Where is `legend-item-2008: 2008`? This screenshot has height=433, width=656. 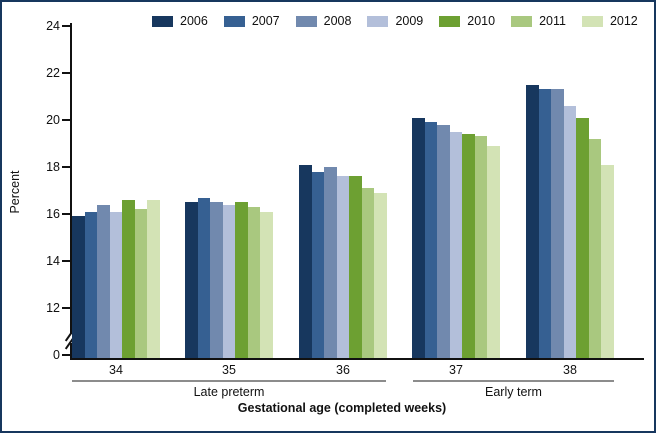 legend-item-2008: 2008 is located at coordinates (323, 21).